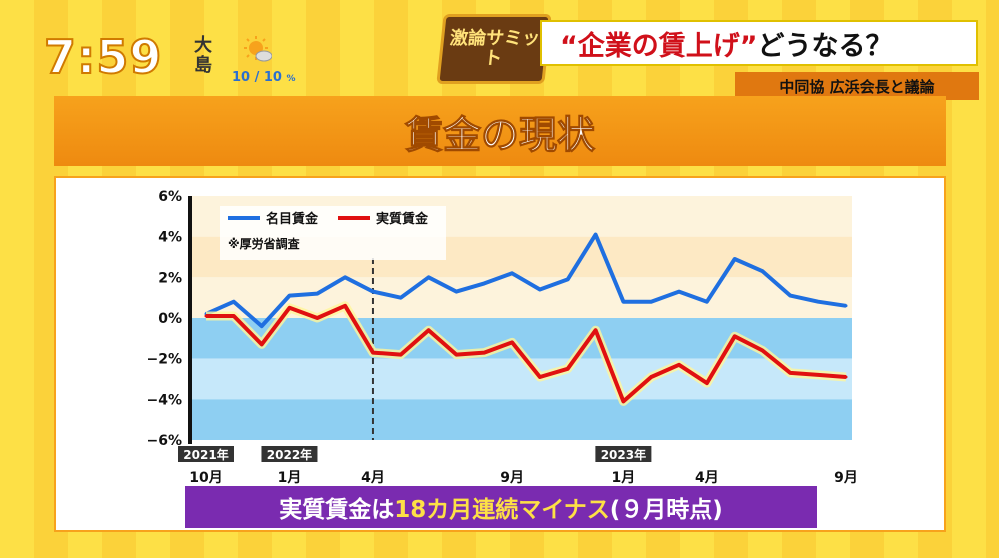 The image size is (999, 558). What do you see at coordinates (170, 238) in the screenshot?
I see `y-tick-label: 4%` at bounding box center [170, 238].